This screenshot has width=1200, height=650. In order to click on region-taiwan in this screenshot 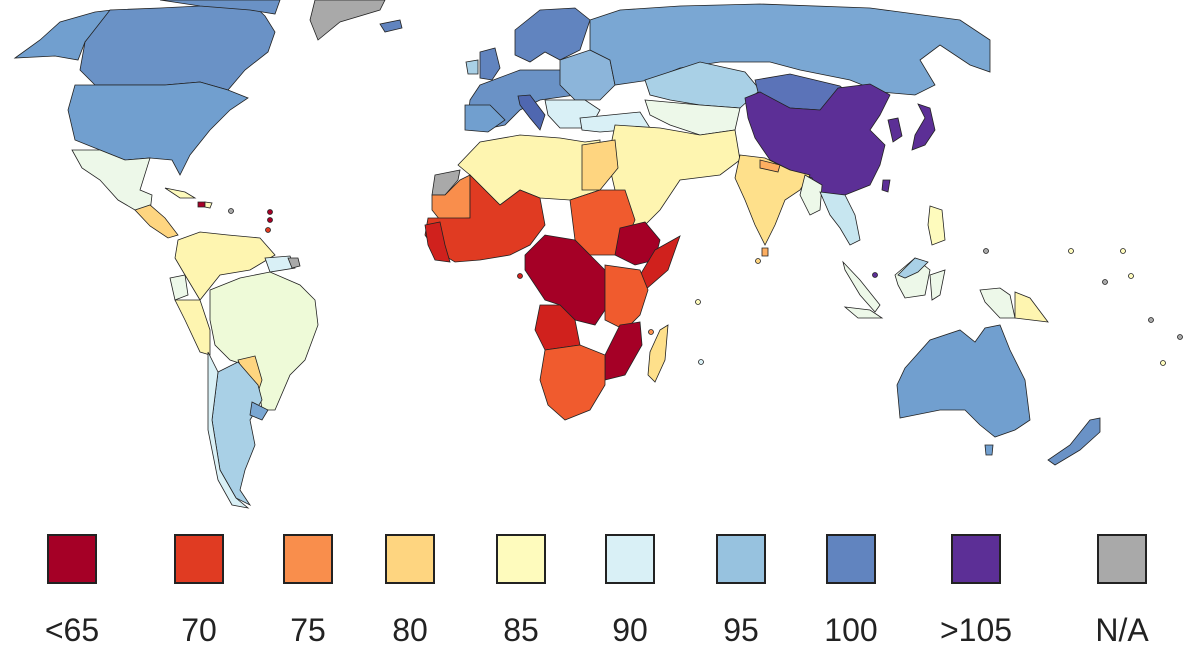, I will do `click(886, 186)`.